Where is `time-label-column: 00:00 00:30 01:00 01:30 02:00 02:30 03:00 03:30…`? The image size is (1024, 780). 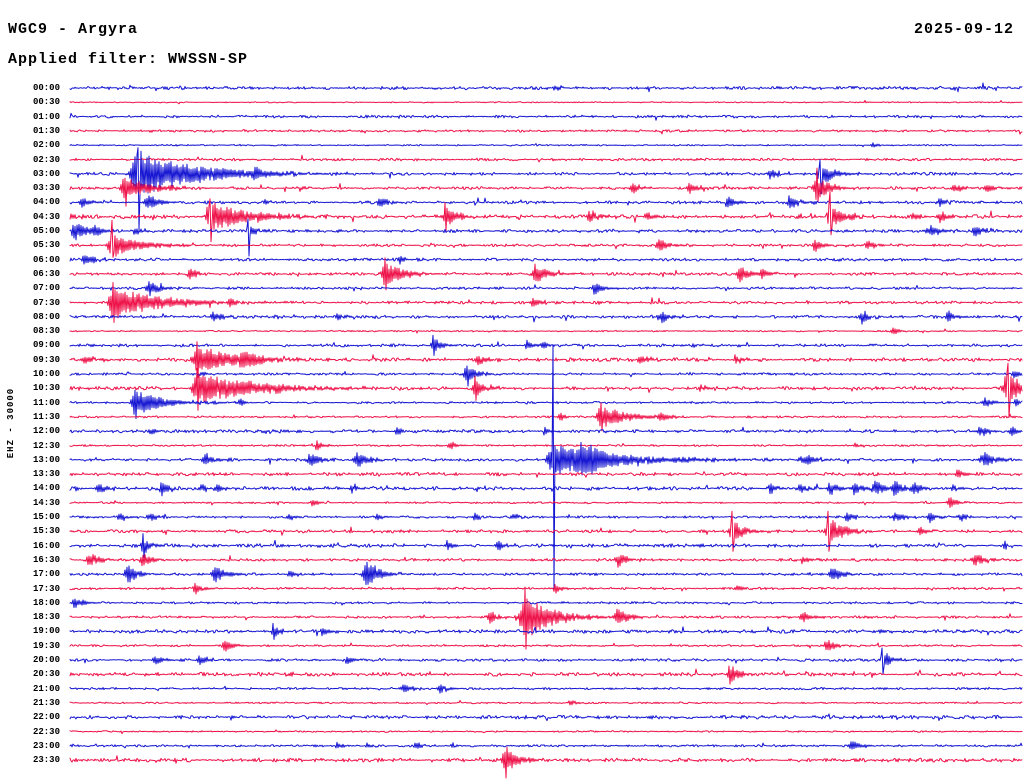
time-label-column: 00:00 00:30 01:00 01:30 02:00 02:30 03:00 03:30… is located at coordinates (31, 390).